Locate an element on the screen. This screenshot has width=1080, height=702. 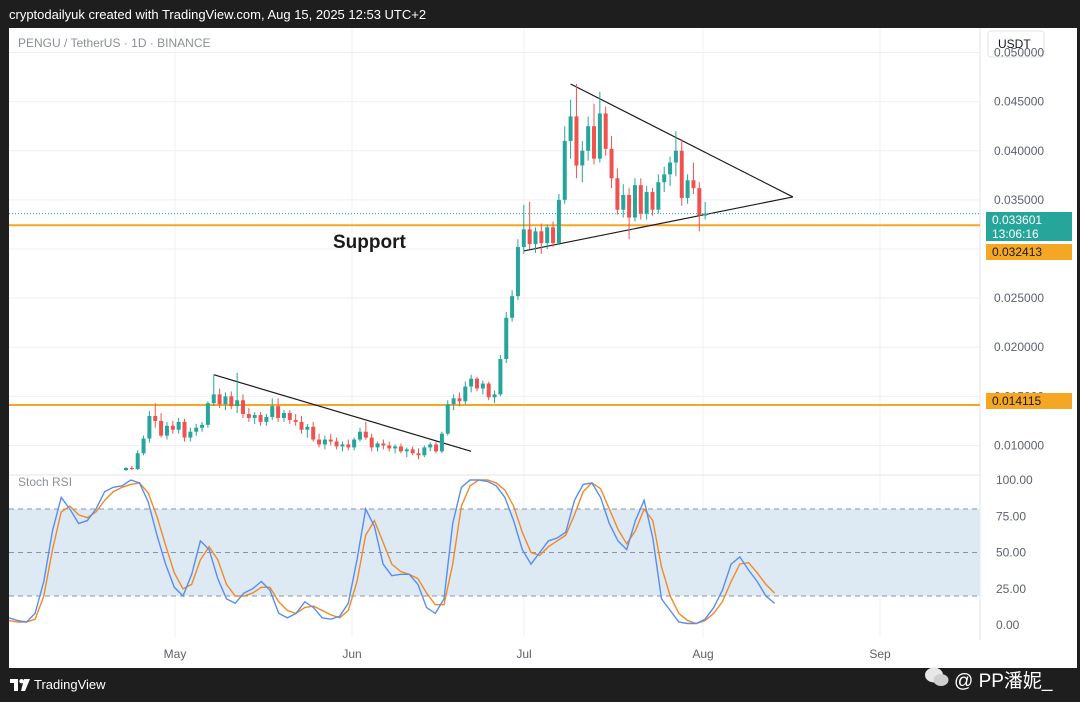
support-annotation: Support is located at coordinates (369, 242).